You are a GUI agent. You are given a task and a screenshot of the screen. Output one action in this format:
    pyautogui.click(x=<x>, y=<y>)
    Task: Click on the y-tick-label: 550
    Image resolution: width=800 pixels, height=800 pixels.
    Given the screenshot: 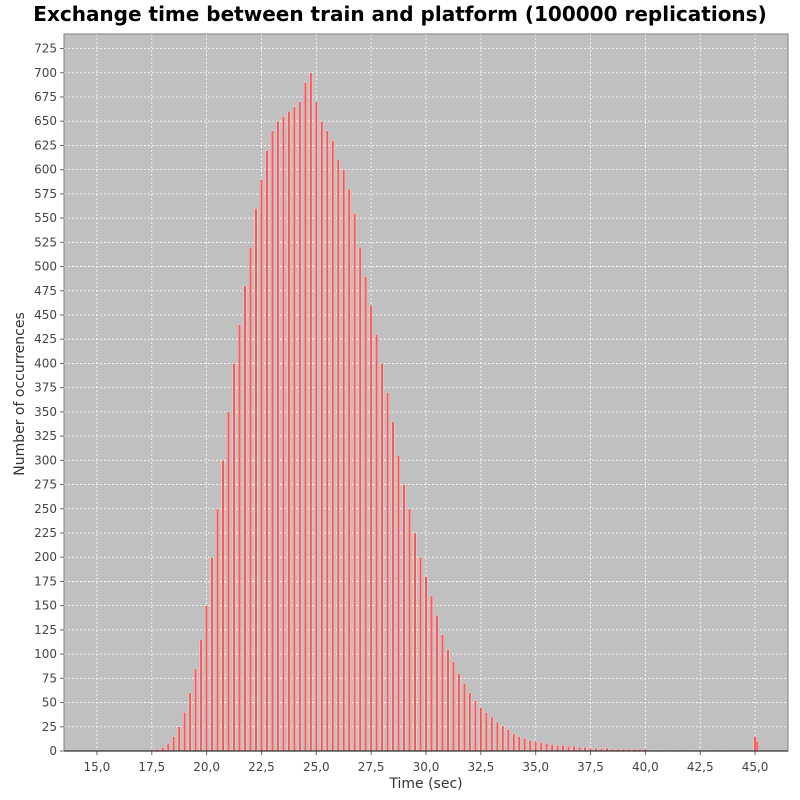 What is the action you would take?
    pyautogui.click(x=45, y=218)
    